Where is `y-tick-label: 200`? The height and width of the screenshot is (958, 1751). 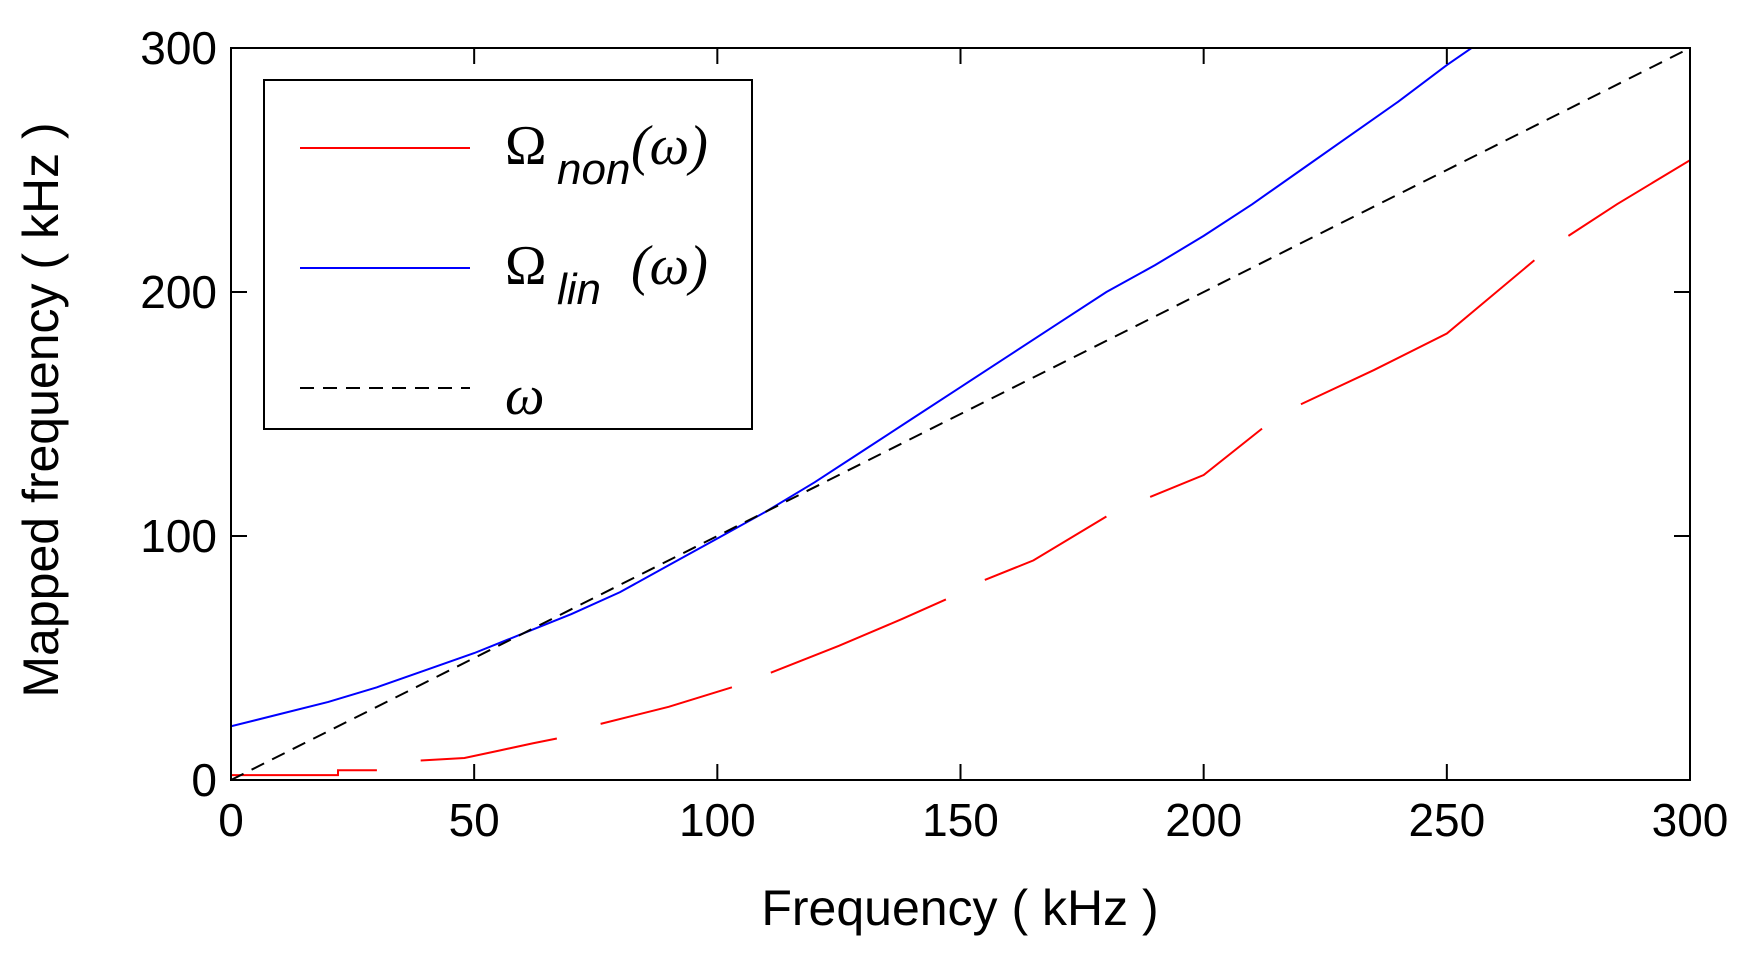 y-tick-label: 200 is located at coordinates (178, 292).